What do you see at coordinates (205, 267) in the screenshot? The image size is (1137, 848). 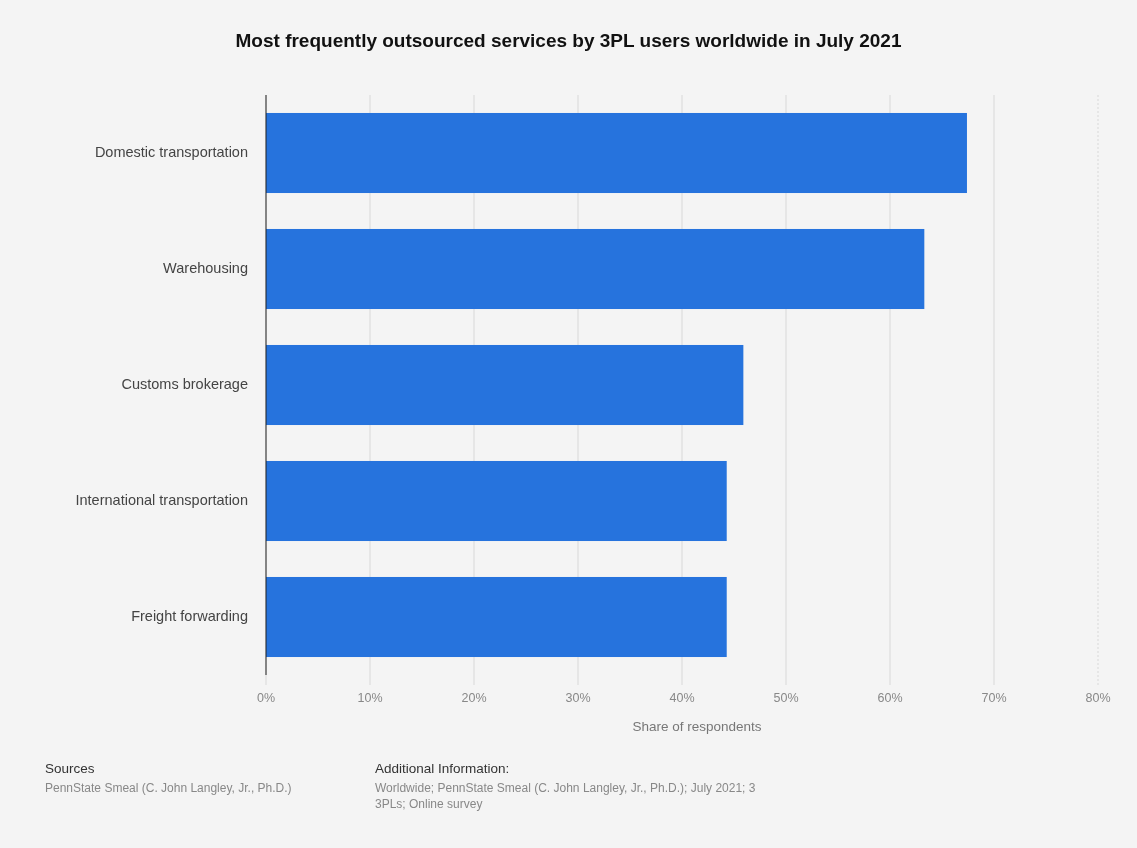 I see `y-tick-label: Warehousing` at bounding box center [205, 267].